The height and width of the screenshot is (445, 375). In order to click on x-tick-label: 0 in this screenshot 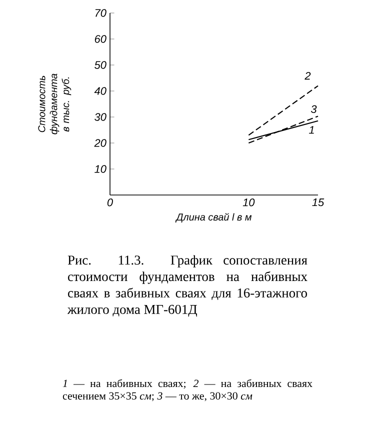, I will do `click(110, 202)`.